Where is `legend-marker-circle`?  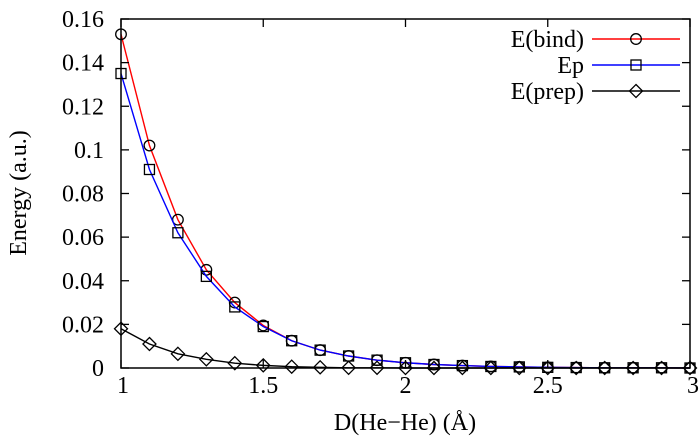
legend-marker-circle is located at coordinates (636, 39).